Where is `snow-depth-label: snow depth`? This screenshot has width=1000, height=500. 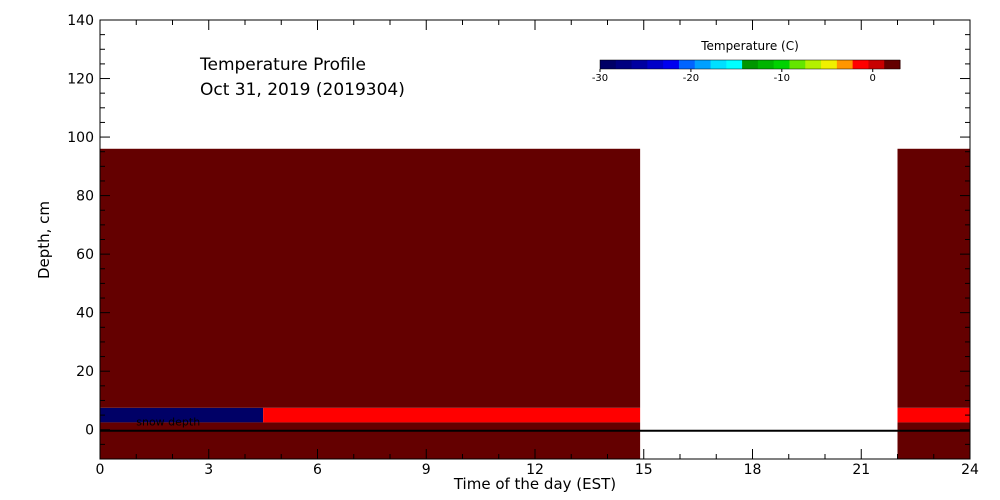
snow-depth-label: snow depth is located at coordinates (168, 422).